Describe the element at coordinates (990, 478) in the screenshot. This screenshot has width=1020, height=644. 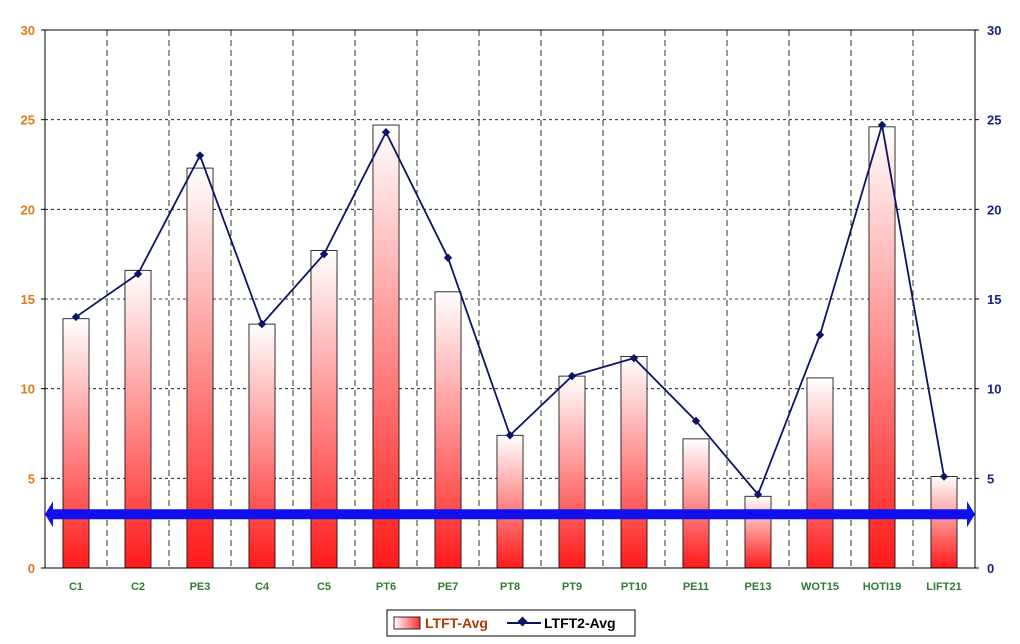
I see `y2-tick-label-1: 5` at that location.